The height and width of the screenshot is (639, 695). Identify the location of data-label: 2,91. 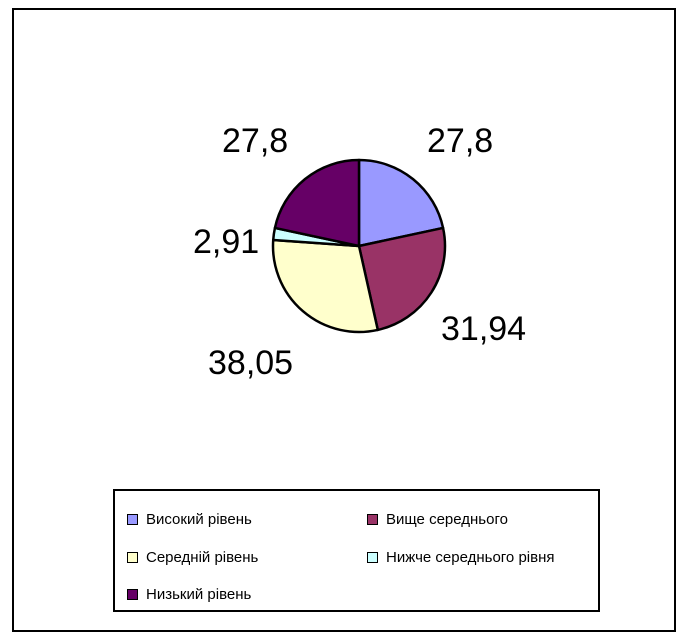
(226, 242).